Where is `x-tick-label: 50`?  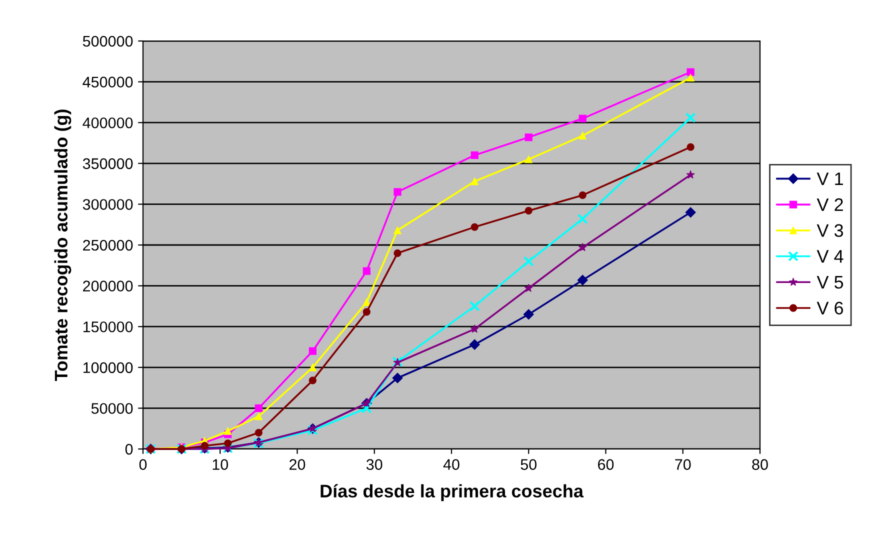
x-tick-label: 50 is located at coordinates (528, 464).